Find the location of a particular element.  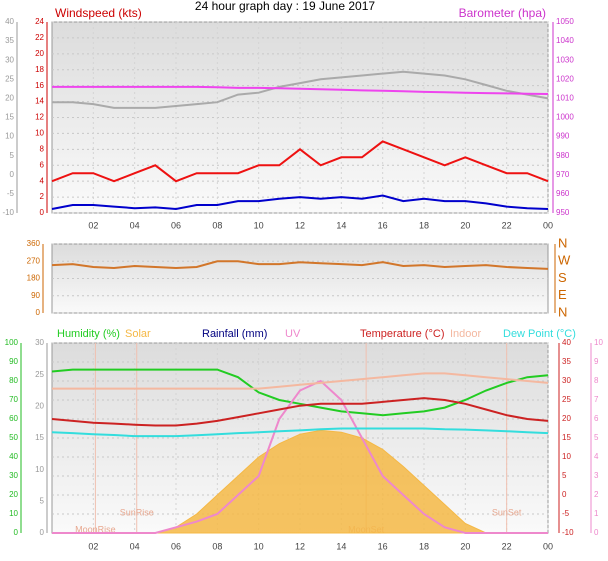

y2-tick-label: 20 is located at coordinates (566, 418).